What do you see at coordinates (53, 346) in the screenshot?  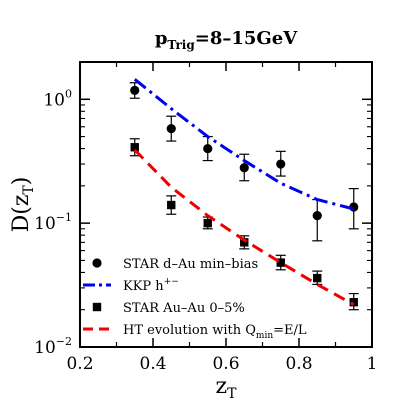 I see `y-tick-label: 10⁻²` at bounding box center [53, 346].